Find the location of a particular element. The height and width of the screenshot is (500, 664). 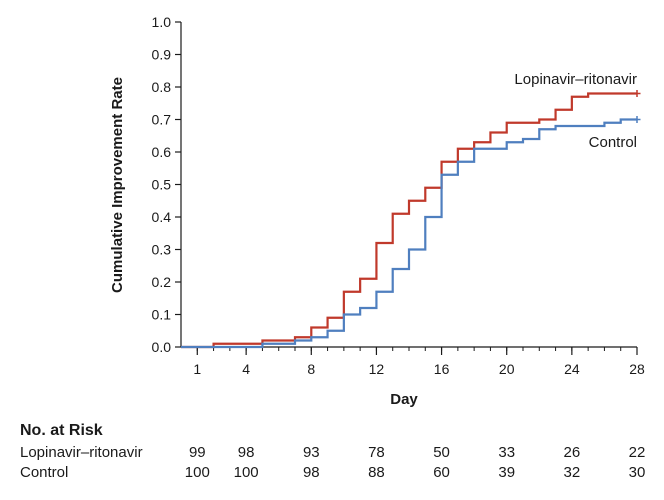

x-tick-label: 1 is located at coordinates (197, 369).